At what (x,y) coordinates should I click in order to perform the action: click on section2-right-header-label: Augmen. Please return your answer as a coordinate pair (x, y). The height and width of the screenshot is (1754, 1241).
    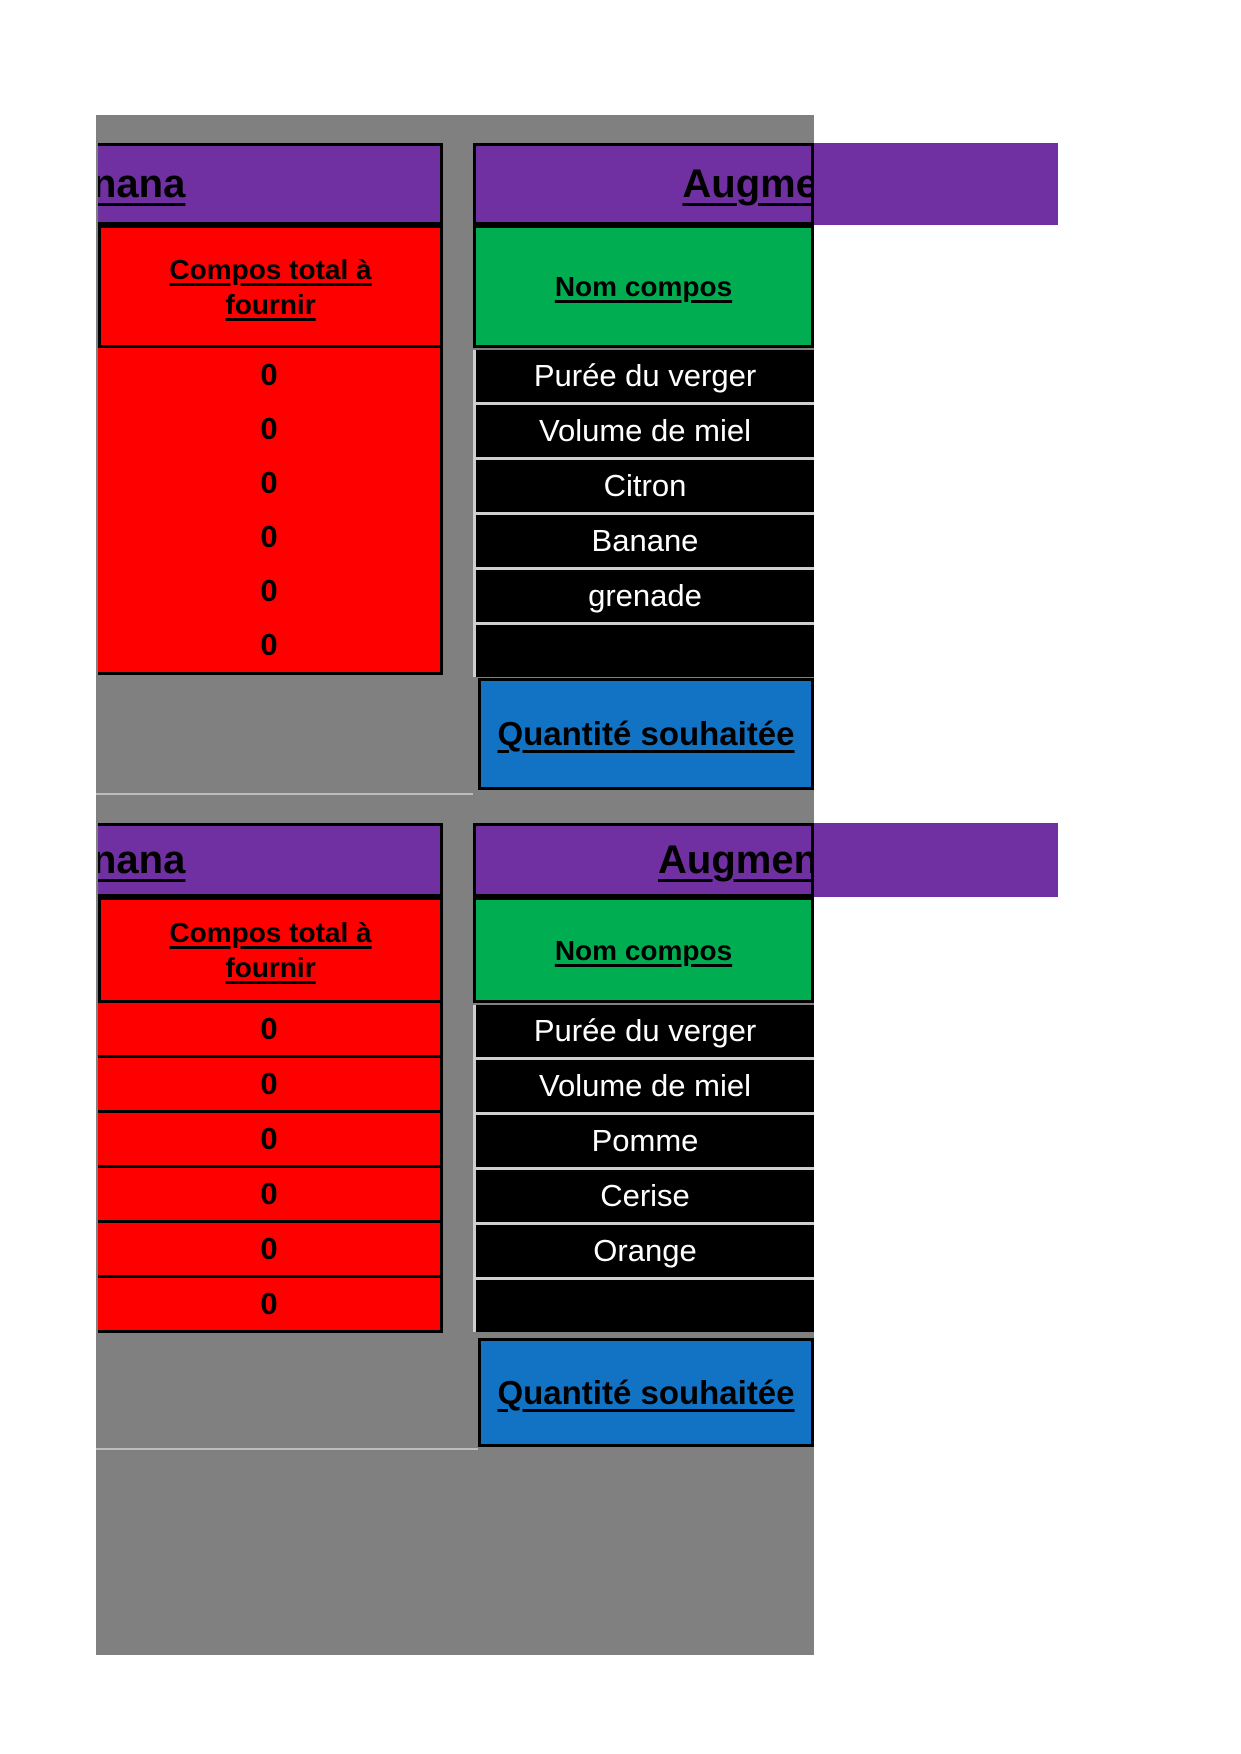
    Looking at the image, I should click on (736, 859).